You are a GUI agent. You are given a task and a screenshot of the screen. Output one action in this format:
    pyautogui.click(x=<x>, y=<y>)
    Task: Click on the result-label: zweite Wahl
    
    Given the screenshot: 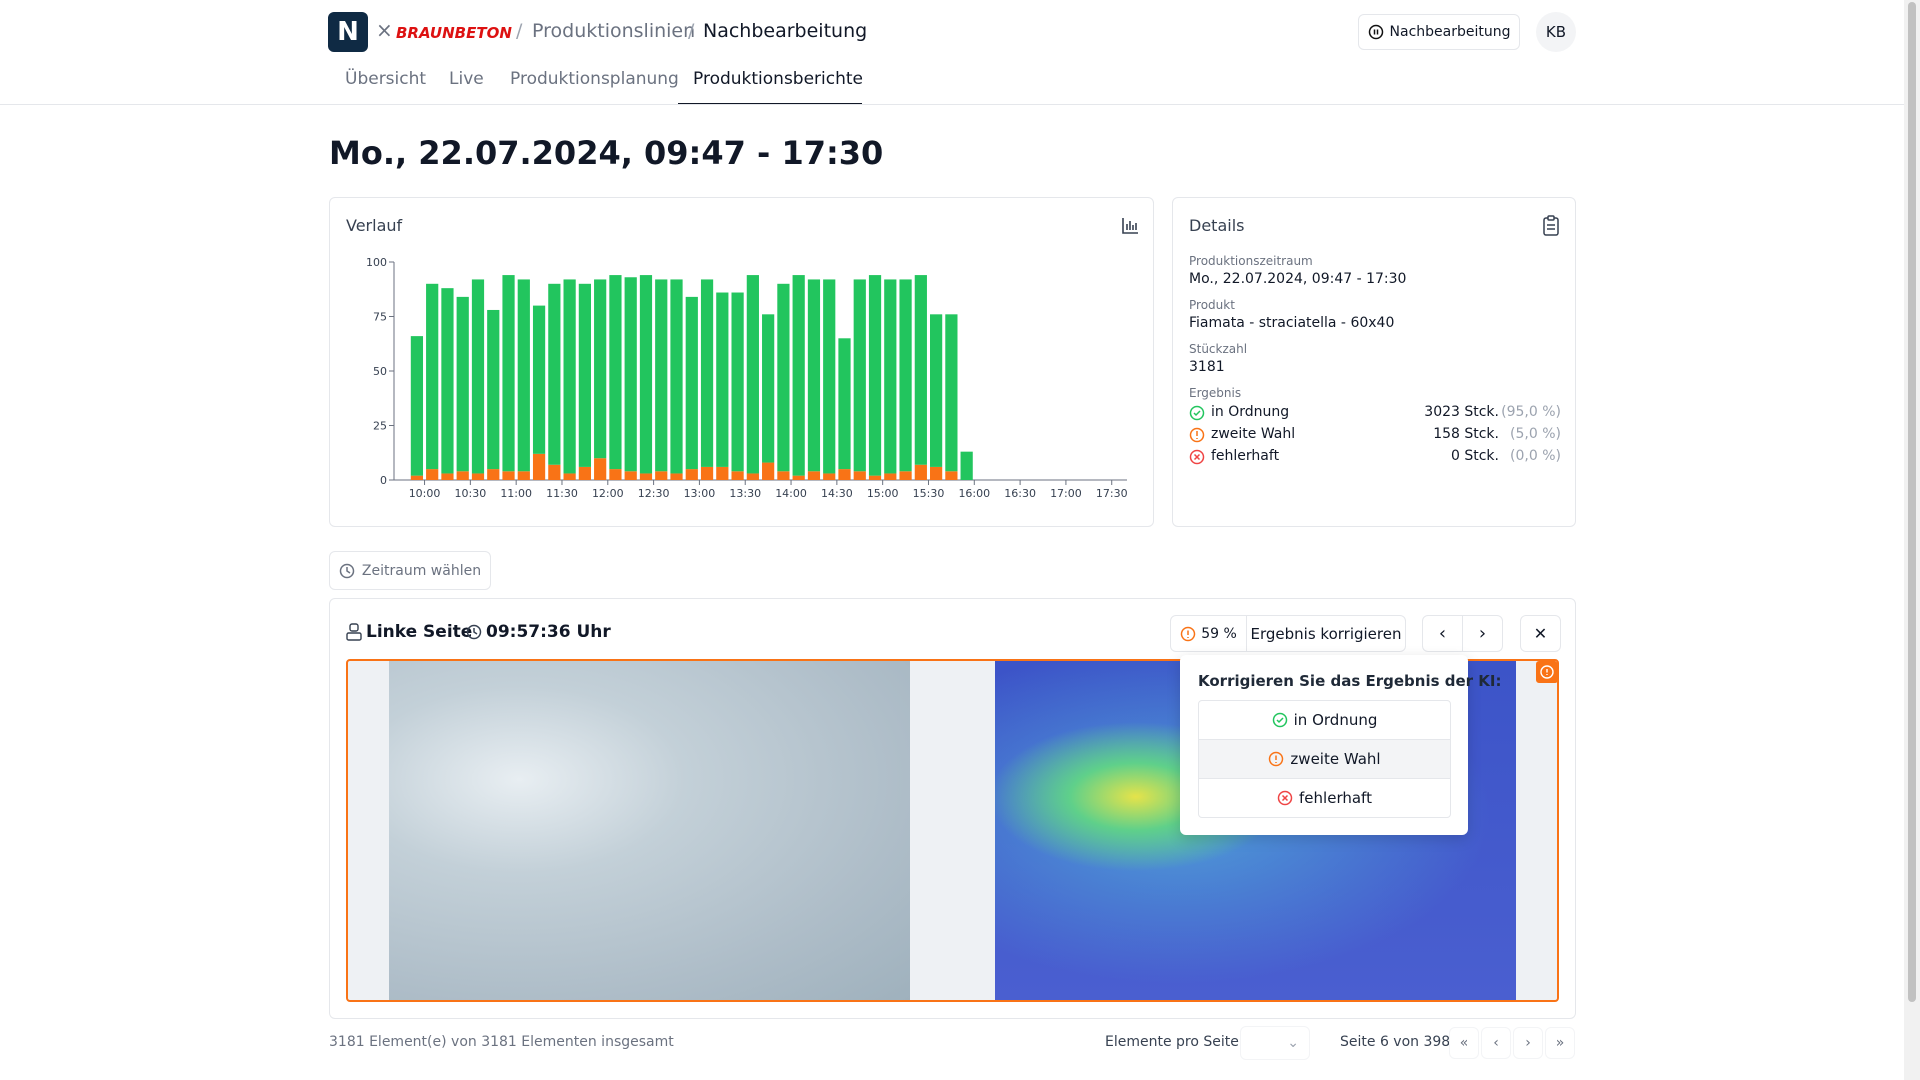 What is the action you would take?
    pyautogui.click(x=1253, y=434)
    